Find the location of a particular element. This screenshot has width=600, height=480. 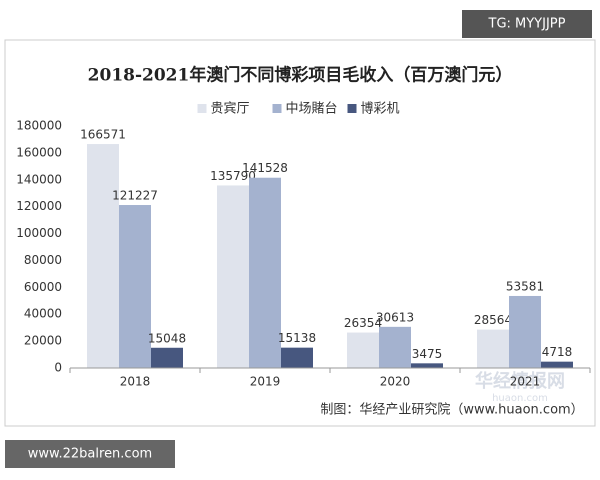

y-tick-label: 80000 is located at coordinates (43, 260).